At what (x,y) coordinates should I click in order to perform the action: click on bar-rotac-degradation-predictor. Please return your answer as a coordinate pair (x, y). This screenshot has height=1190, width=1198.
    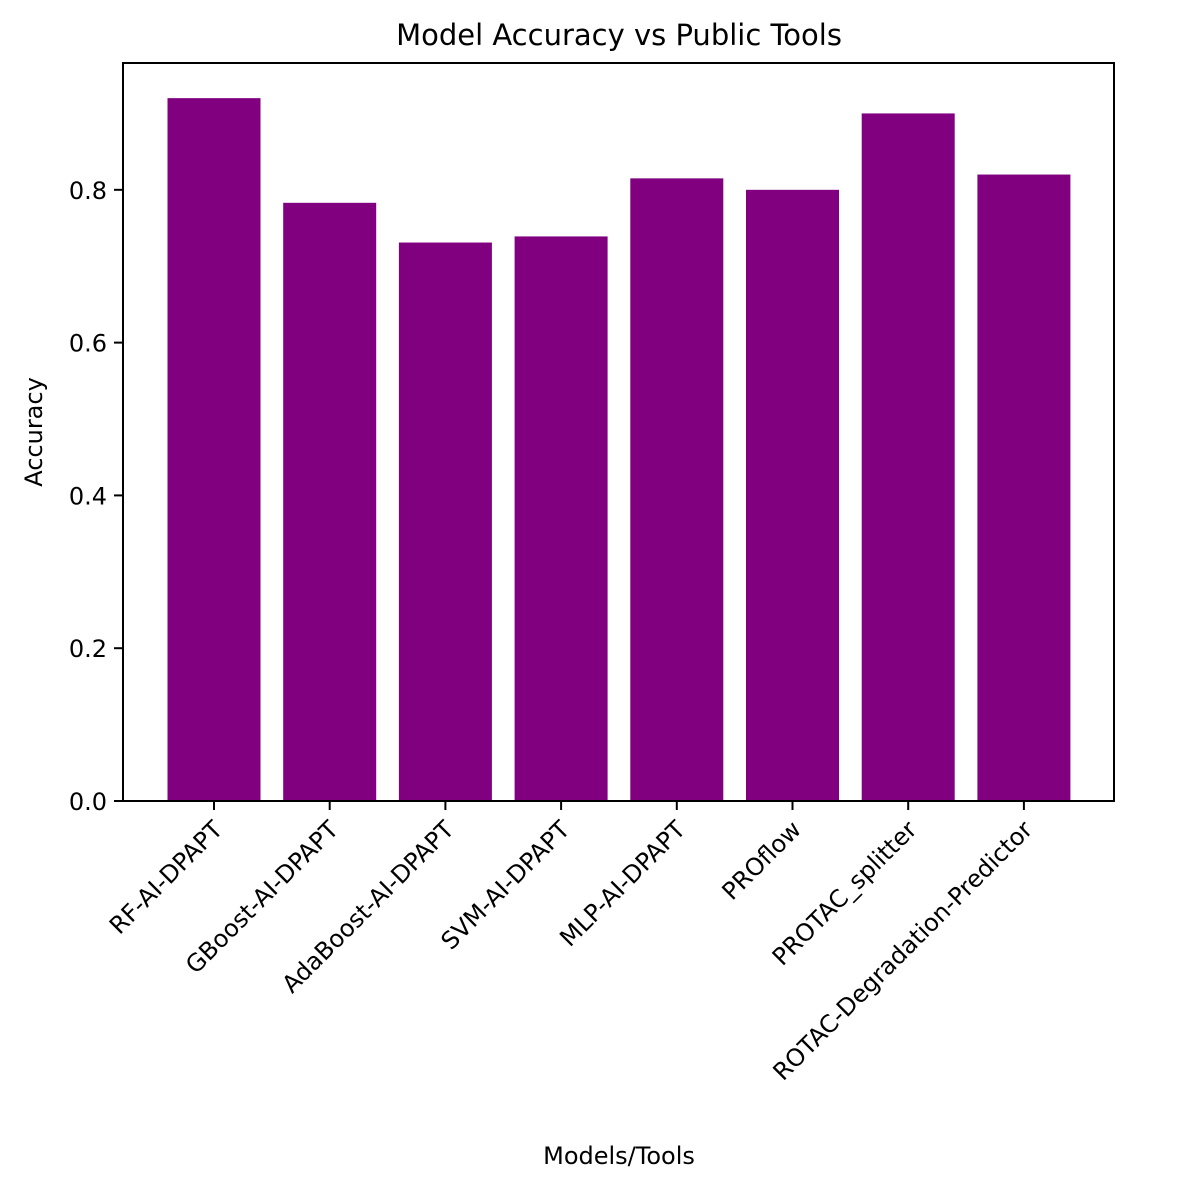
    Looking at the image, I should click on (1024, 487).